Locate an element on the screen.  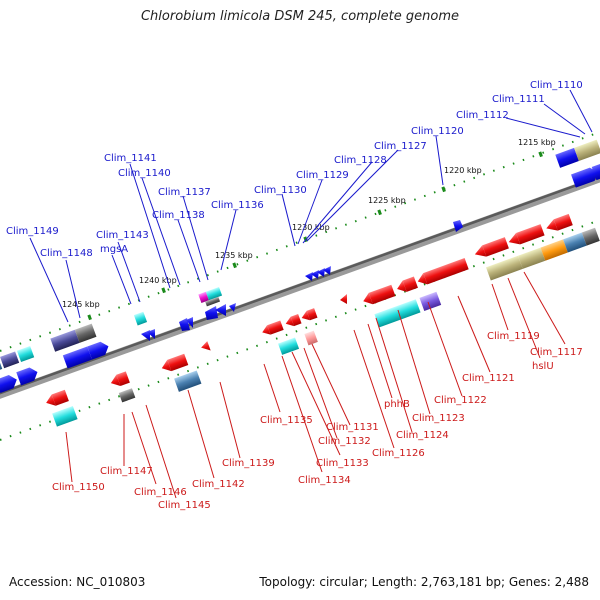
gene-label: Clim_1134 is located at coordinates (324, 480).